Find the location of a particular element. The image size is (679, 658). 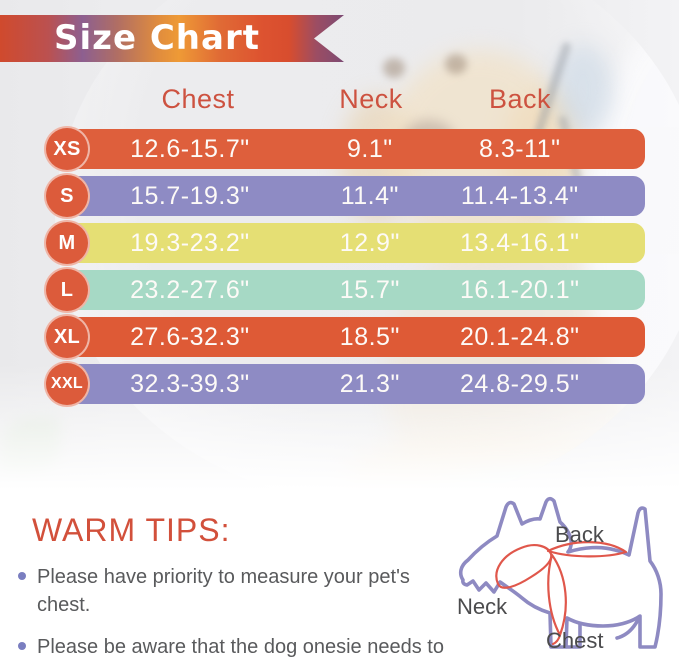

back-measure-line is located at coordinates (587, 549).